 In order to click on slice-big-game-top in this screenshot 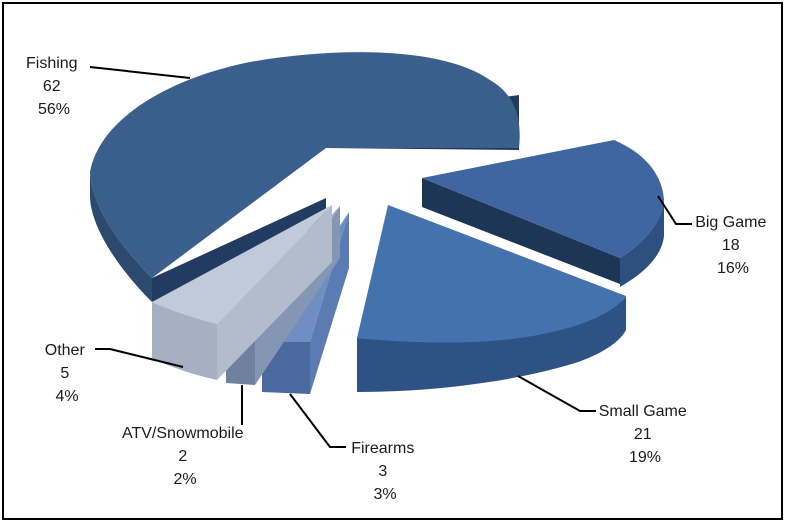, I will do `click(543, 199)`.